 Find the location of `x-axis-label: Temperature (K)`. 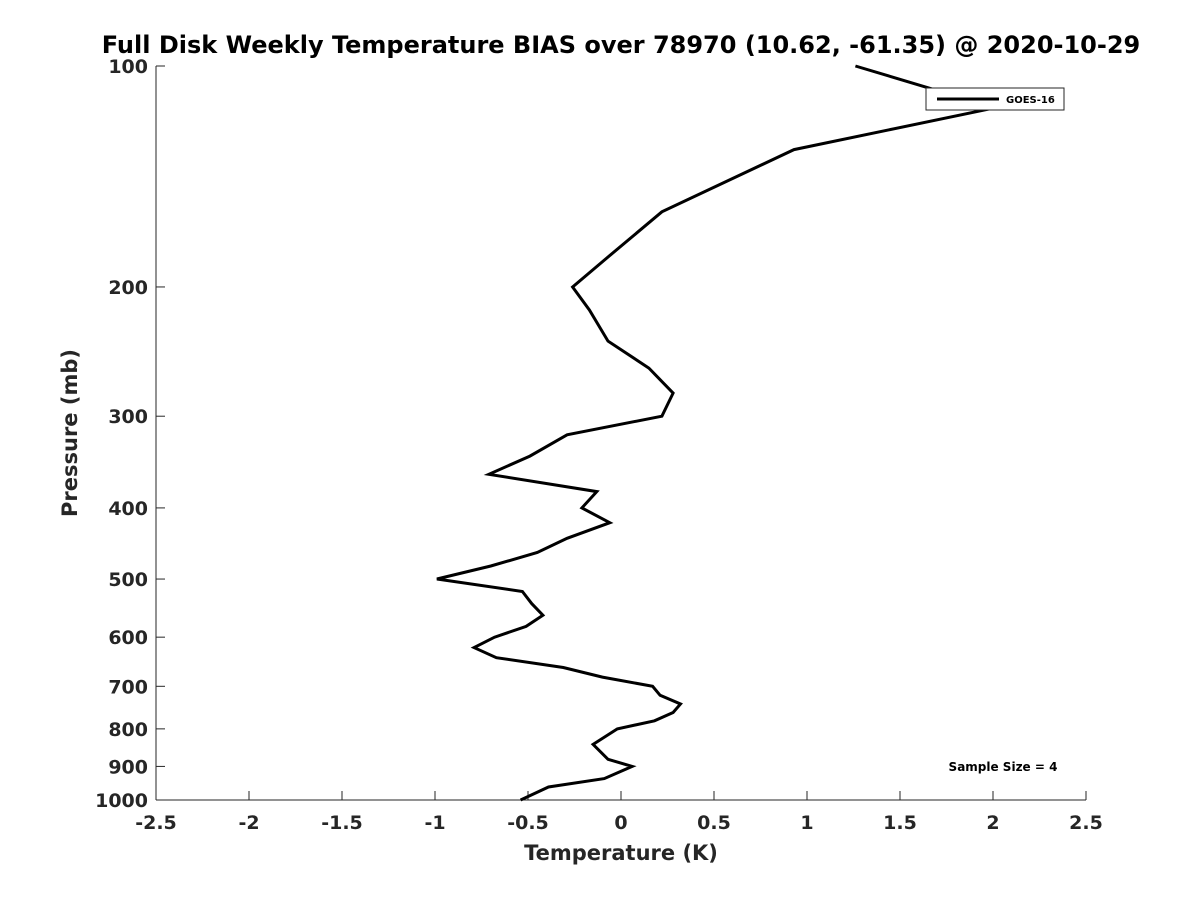

x-axis-label: Temperature (K) is located at coordinates (621, 853).